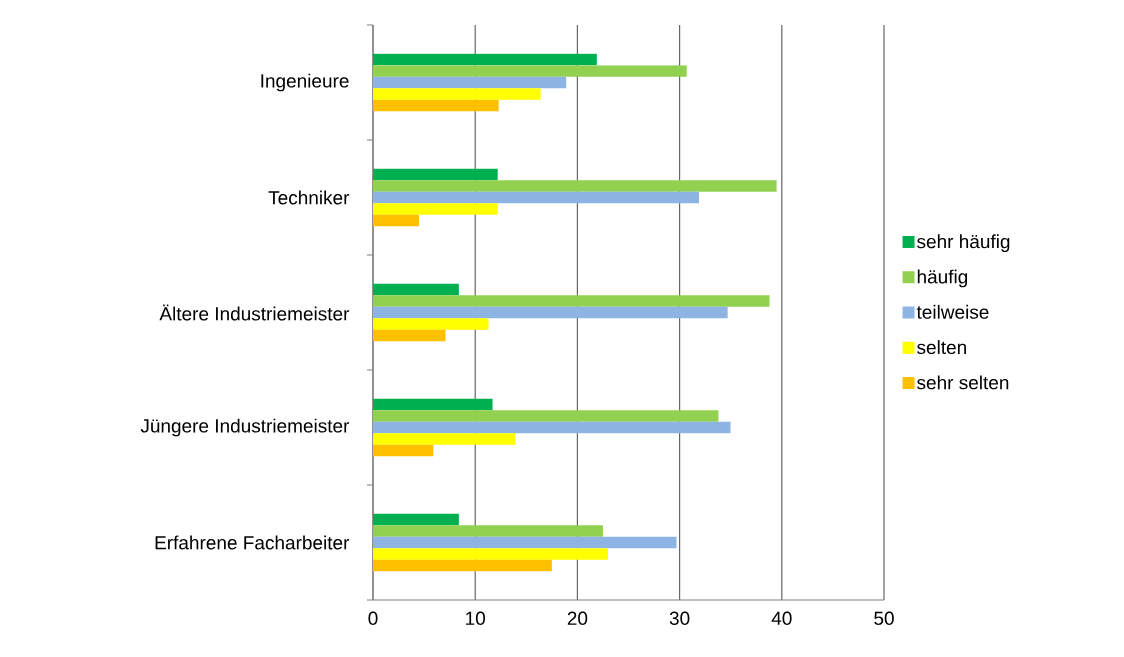  I want to click on y-tick-label: Ingenieure, so click(305, 82).